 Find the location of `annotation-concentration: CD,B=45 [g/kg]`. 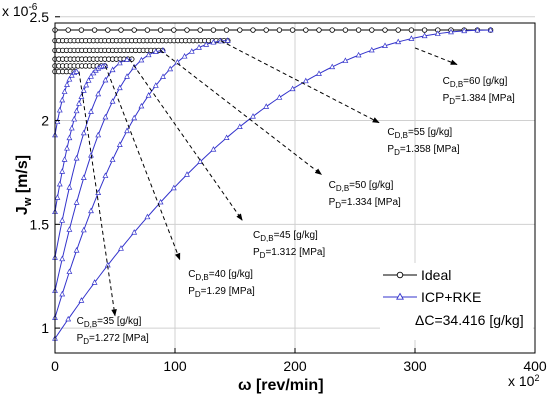

annotation-concentration: CD,B=45 [g/kg] is located at coordinates (285, 236).